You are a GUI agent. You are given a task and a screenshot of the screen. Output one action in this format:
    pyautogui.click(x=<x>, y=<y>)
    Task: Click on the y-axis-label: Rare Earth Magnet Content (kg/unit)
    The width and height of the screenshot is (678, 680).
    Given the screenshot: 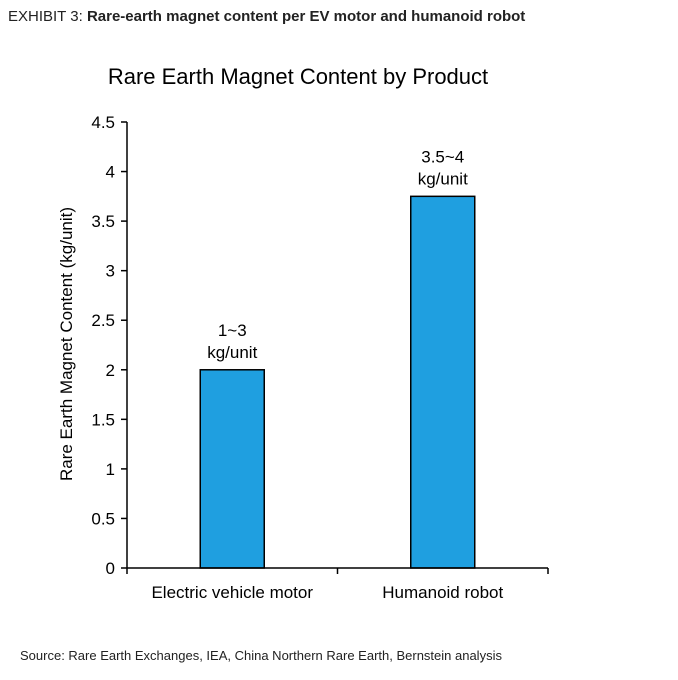 What is the action you would take?
    pyautogui.click(x=66, y=344)
    